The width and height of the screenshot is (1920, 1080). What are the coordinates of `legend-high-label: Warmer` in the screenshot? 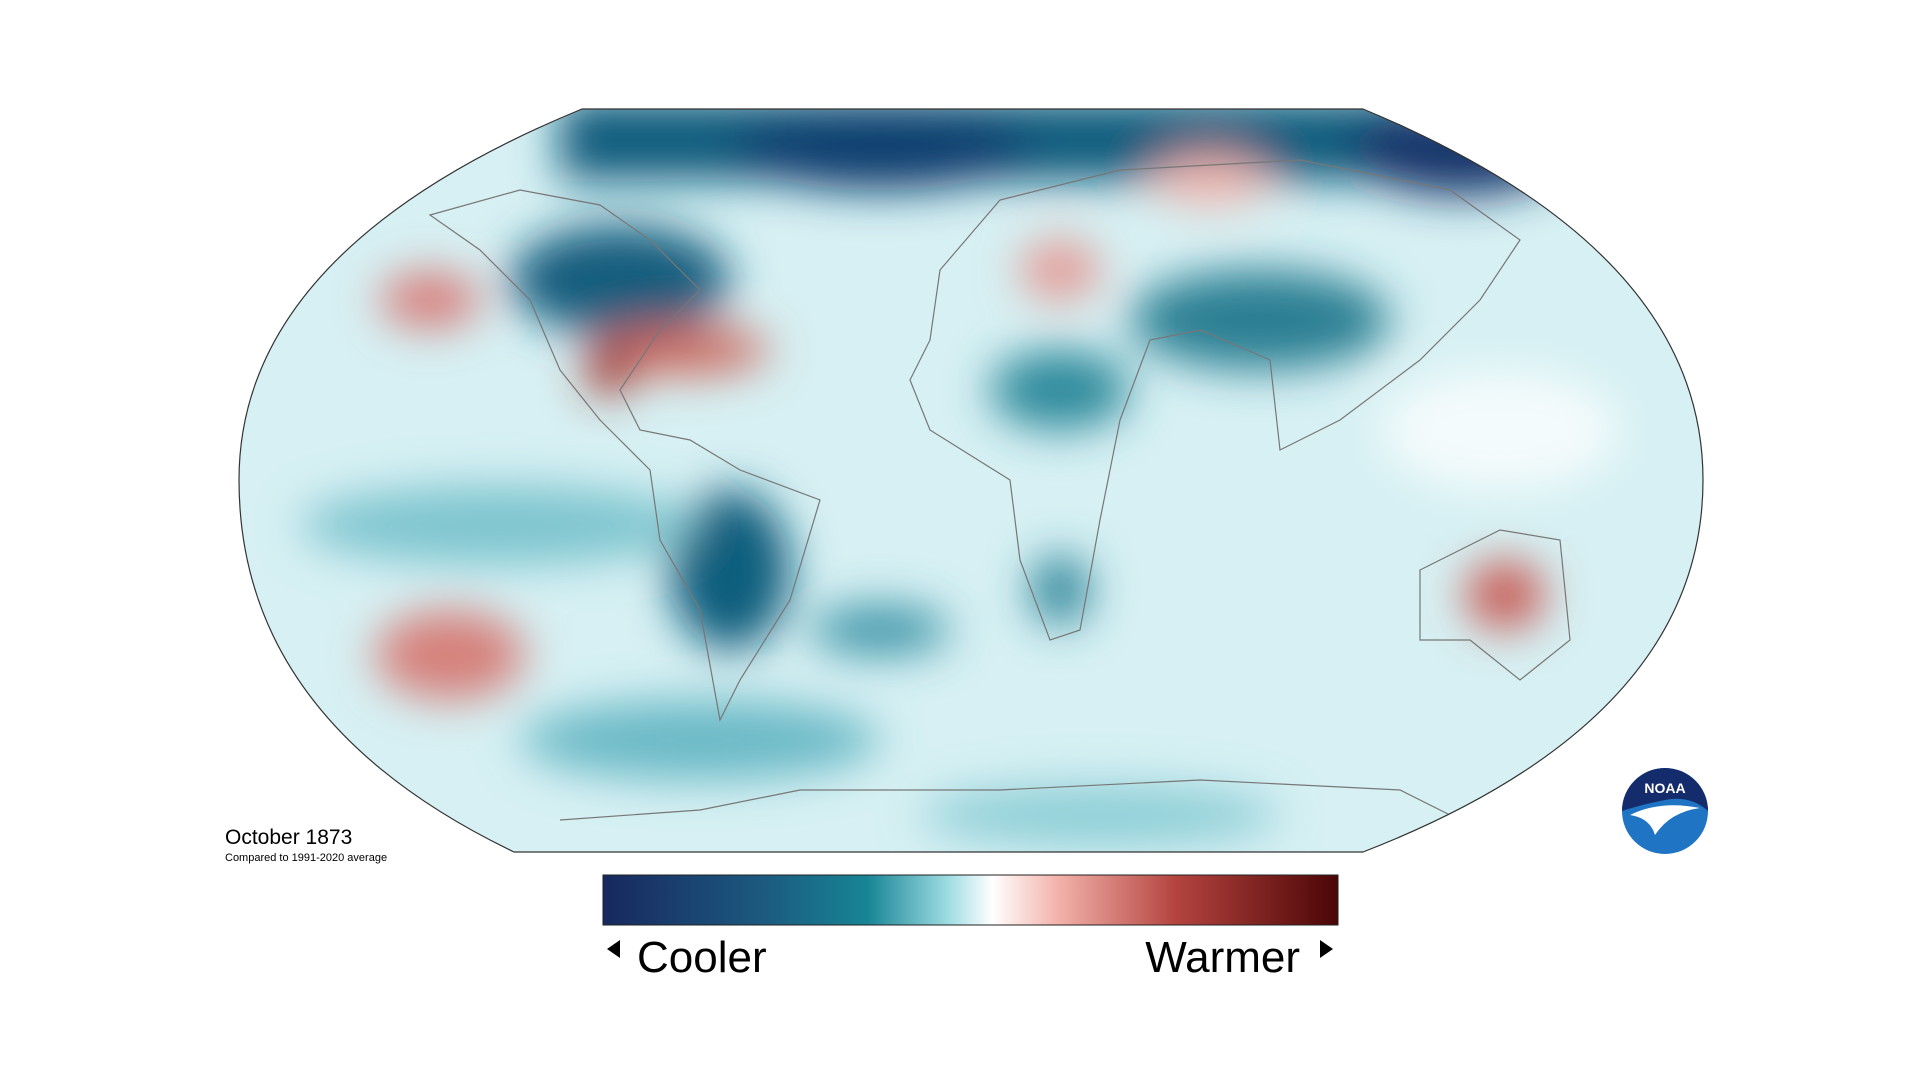 It's located at (1222, 957).